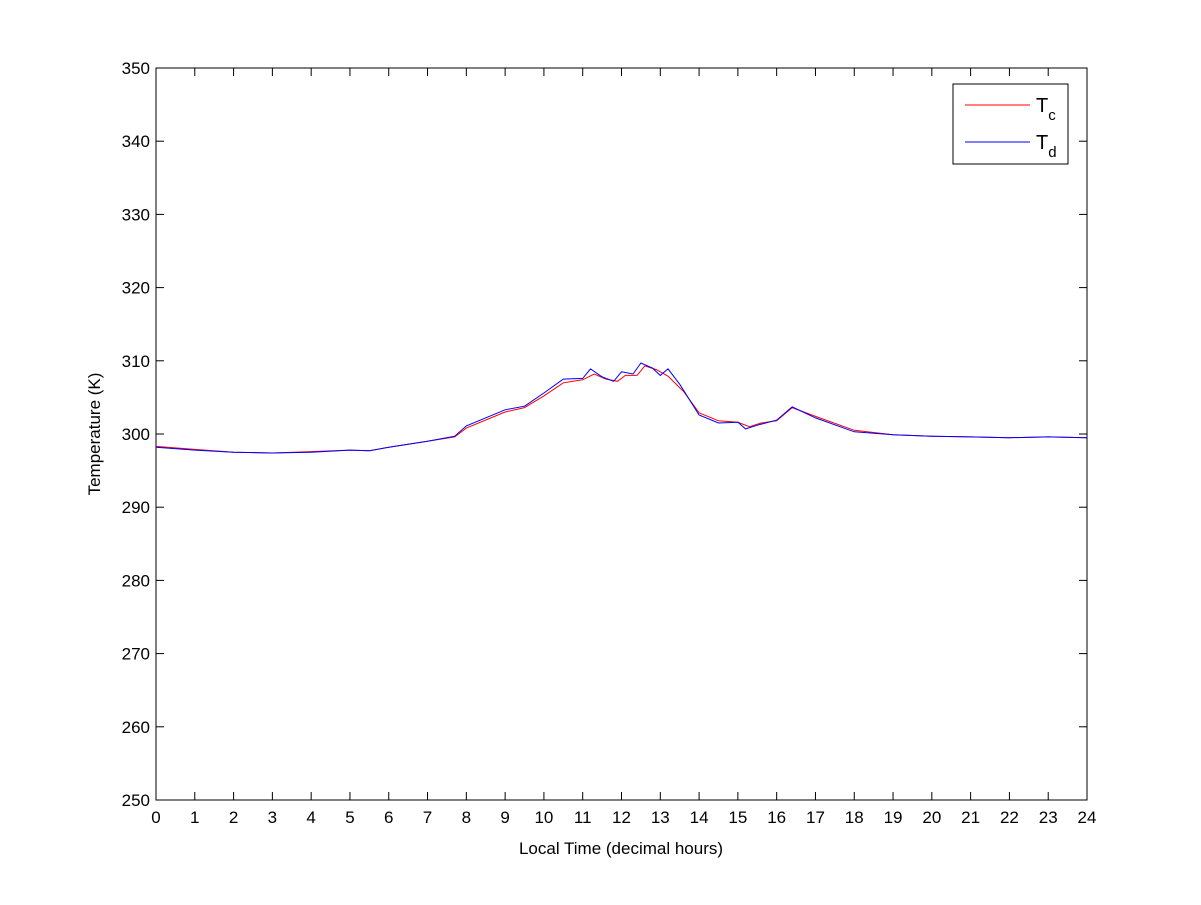 This screenshot has height=905, width=1201. Describe the element at coordinates (854, 817) in the screenshot. I see `x-tick-label: 18` at that location.